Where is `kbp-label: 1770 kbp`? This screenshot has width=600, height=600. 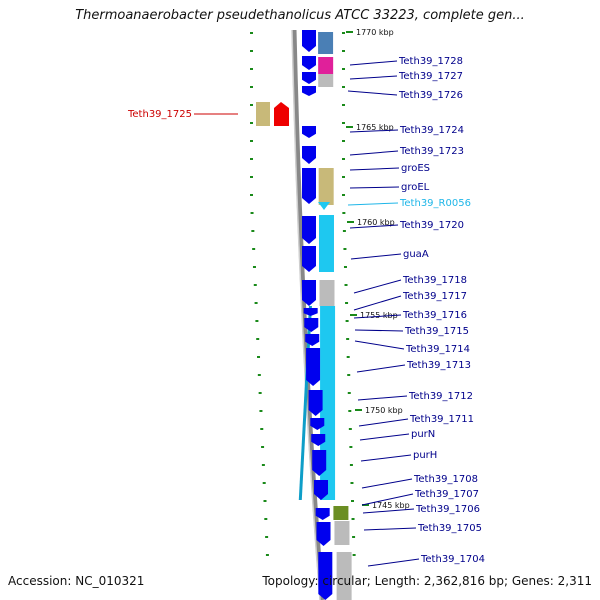 kbp-label: 1770 kbp is located at coordinates (375, 32).